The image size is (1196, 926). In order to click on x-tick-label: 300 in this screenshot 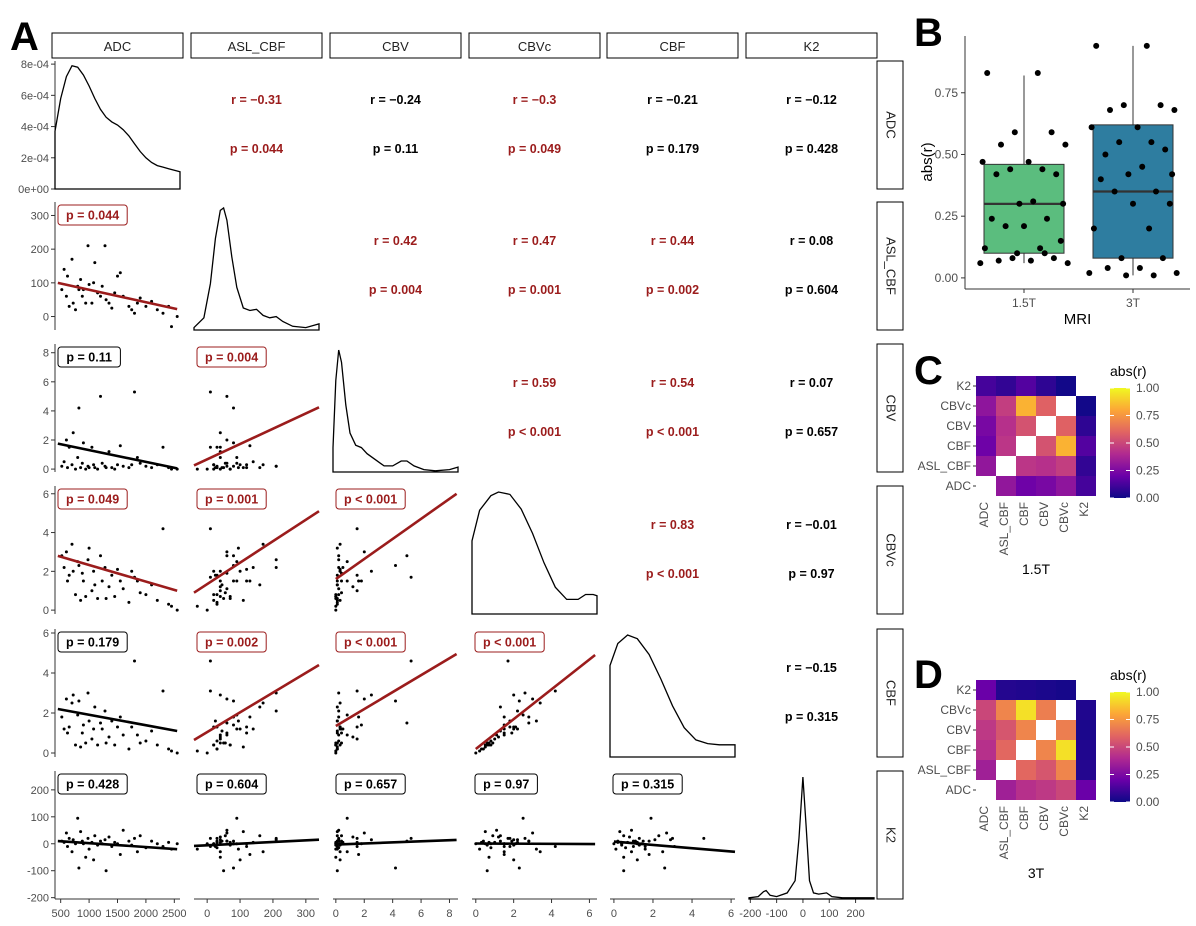, I will do `click(306, 914)`.